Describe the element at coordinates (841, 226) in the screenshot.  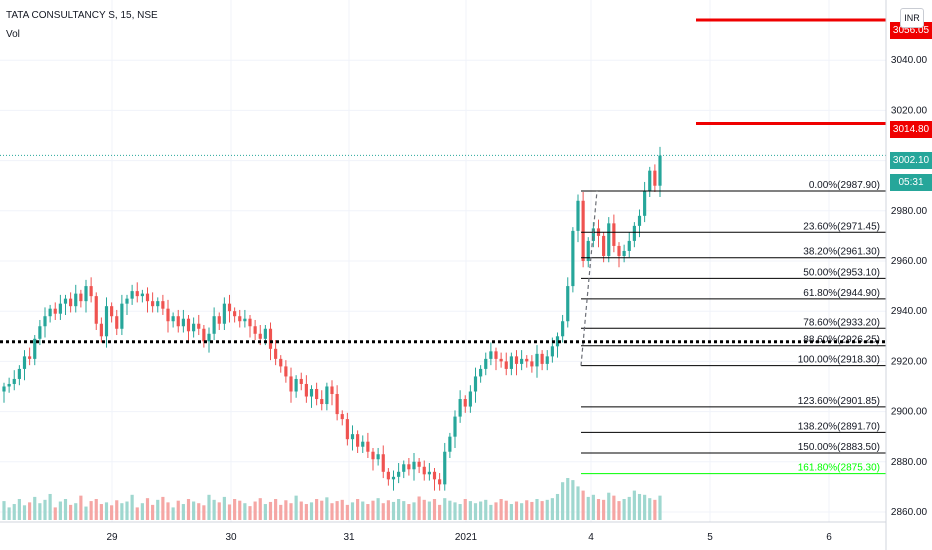
I see `fib-level-label: 23.60%(2971.45)` at that location.